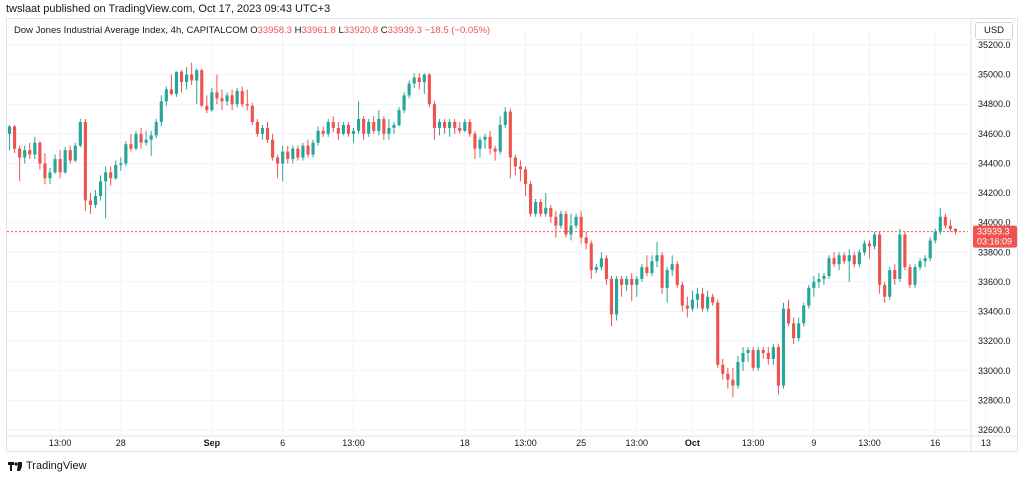 This screenshot has height=478, width=1024. What do you see at coordinates (994, 242) in the screenshot?
I see `countdown-value: 03:16:09` at bounding box center [994, 242].